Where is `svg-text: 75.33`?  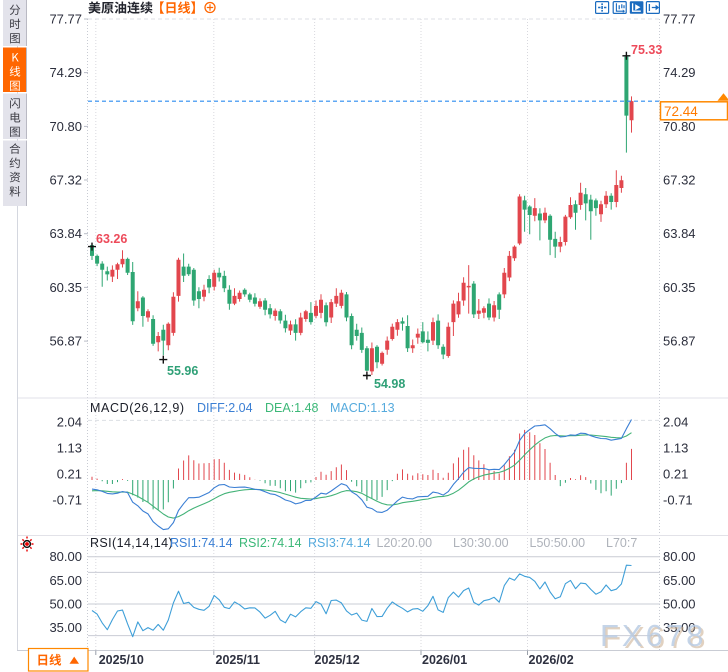 svg-text: 75.33 is located at coordinates (646, 50).